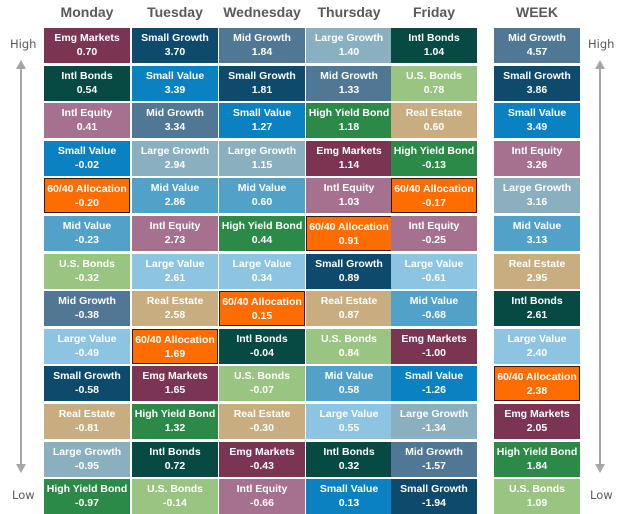 The width and height of the screenshot is (624, 514). What do you see at coordinates (87, 203) in the screenshot?
I see `return-value: -0.20` at bounding box center [87, 203].